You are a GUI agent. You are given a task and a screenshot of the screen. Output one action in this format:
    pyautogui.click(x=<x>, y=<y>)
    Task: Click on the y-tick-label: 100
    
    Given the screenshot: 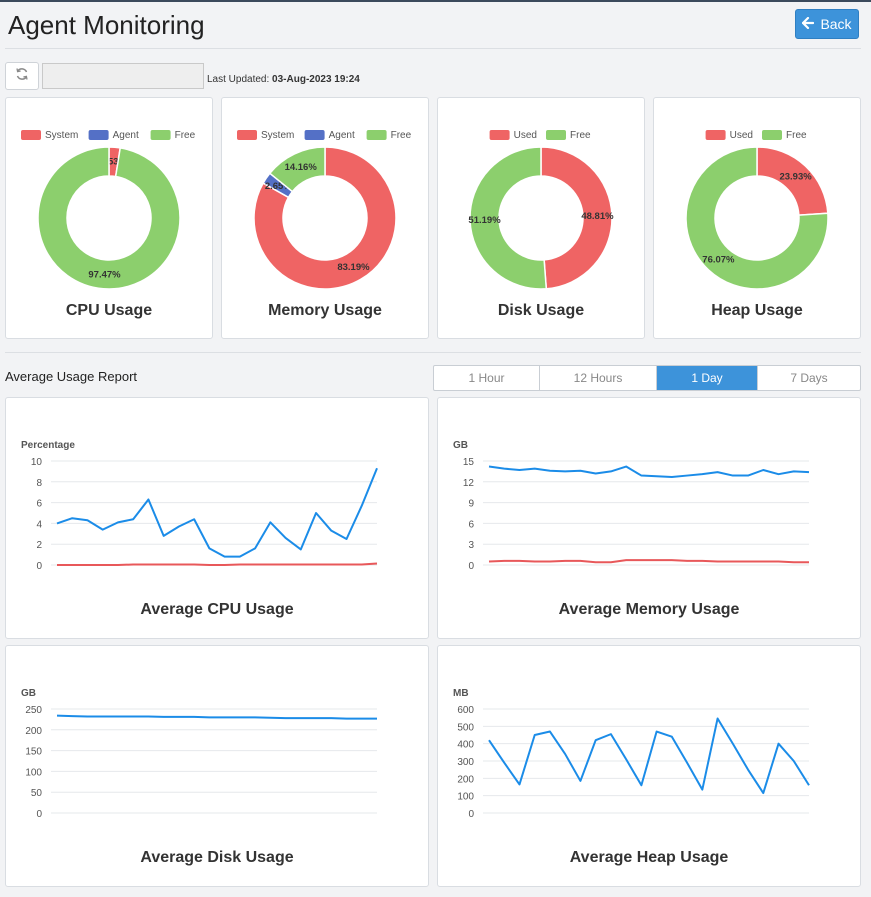 What is the action you would take?
    pyautogui.click(x=33, y=772)
    